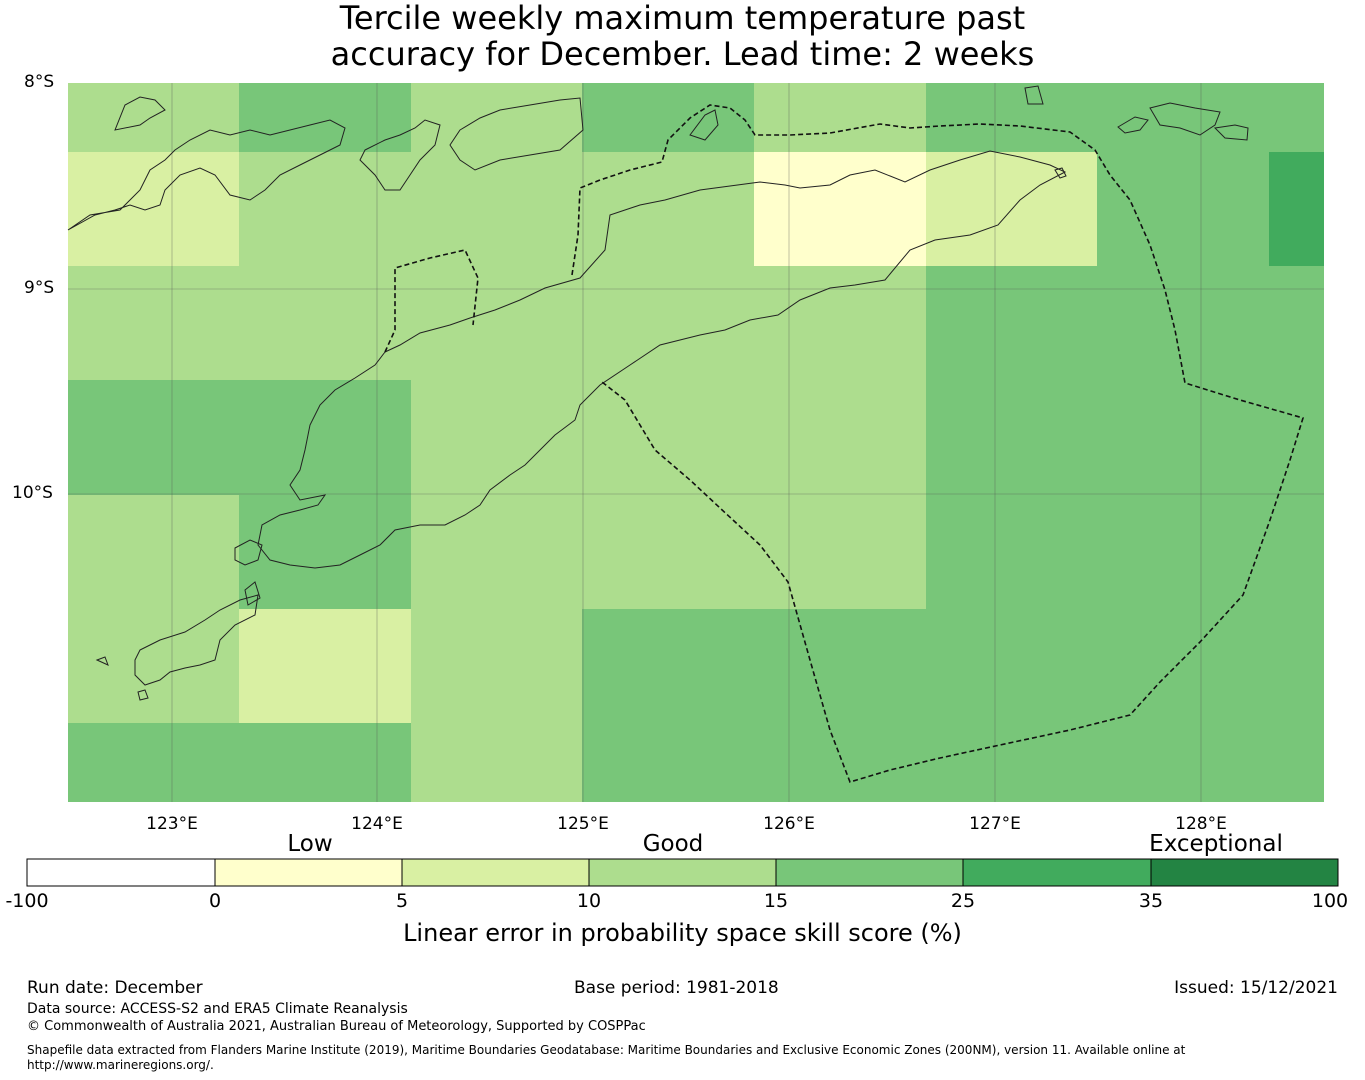 This screenshot has width=1365, height=1080. What do you see at coordinates (172, 824) in the screenshot?
I see `lon-label-123e: 123°E` at bounding box center [172, 824].